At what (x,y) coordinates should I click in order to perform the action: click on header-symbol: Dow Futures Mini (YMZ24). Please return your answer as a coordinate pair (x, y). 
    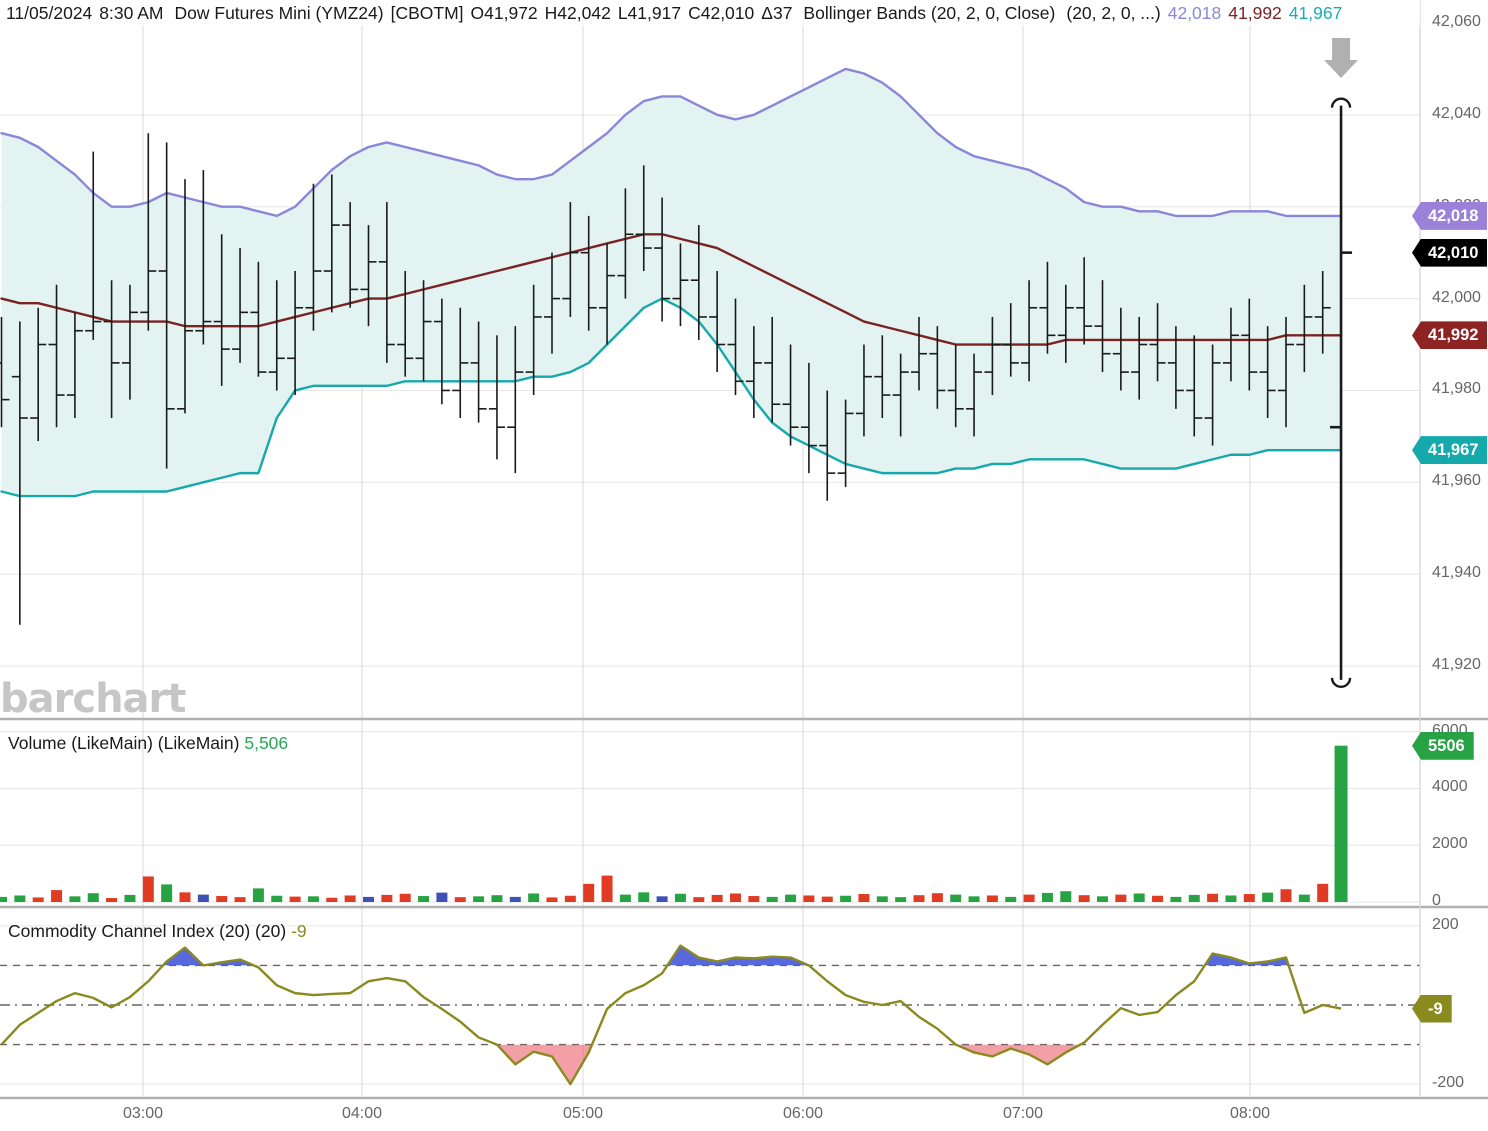
    Looking at the image, I should click on (279, 12).